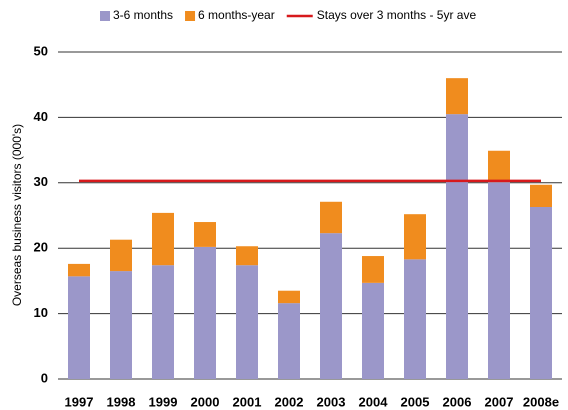 Image resolution: width=568 pixels, height=410 pixels. What do you see at coordinates (205, 401) in the screenshot?
I see `x-tick-label: 2000` at bounding box center [205, 401].